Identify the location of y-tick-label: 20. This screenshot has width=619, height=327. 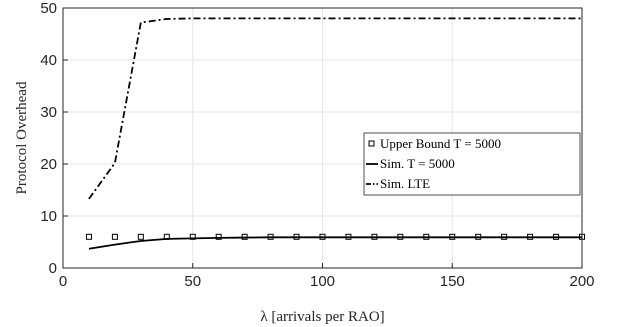
(48, 164).